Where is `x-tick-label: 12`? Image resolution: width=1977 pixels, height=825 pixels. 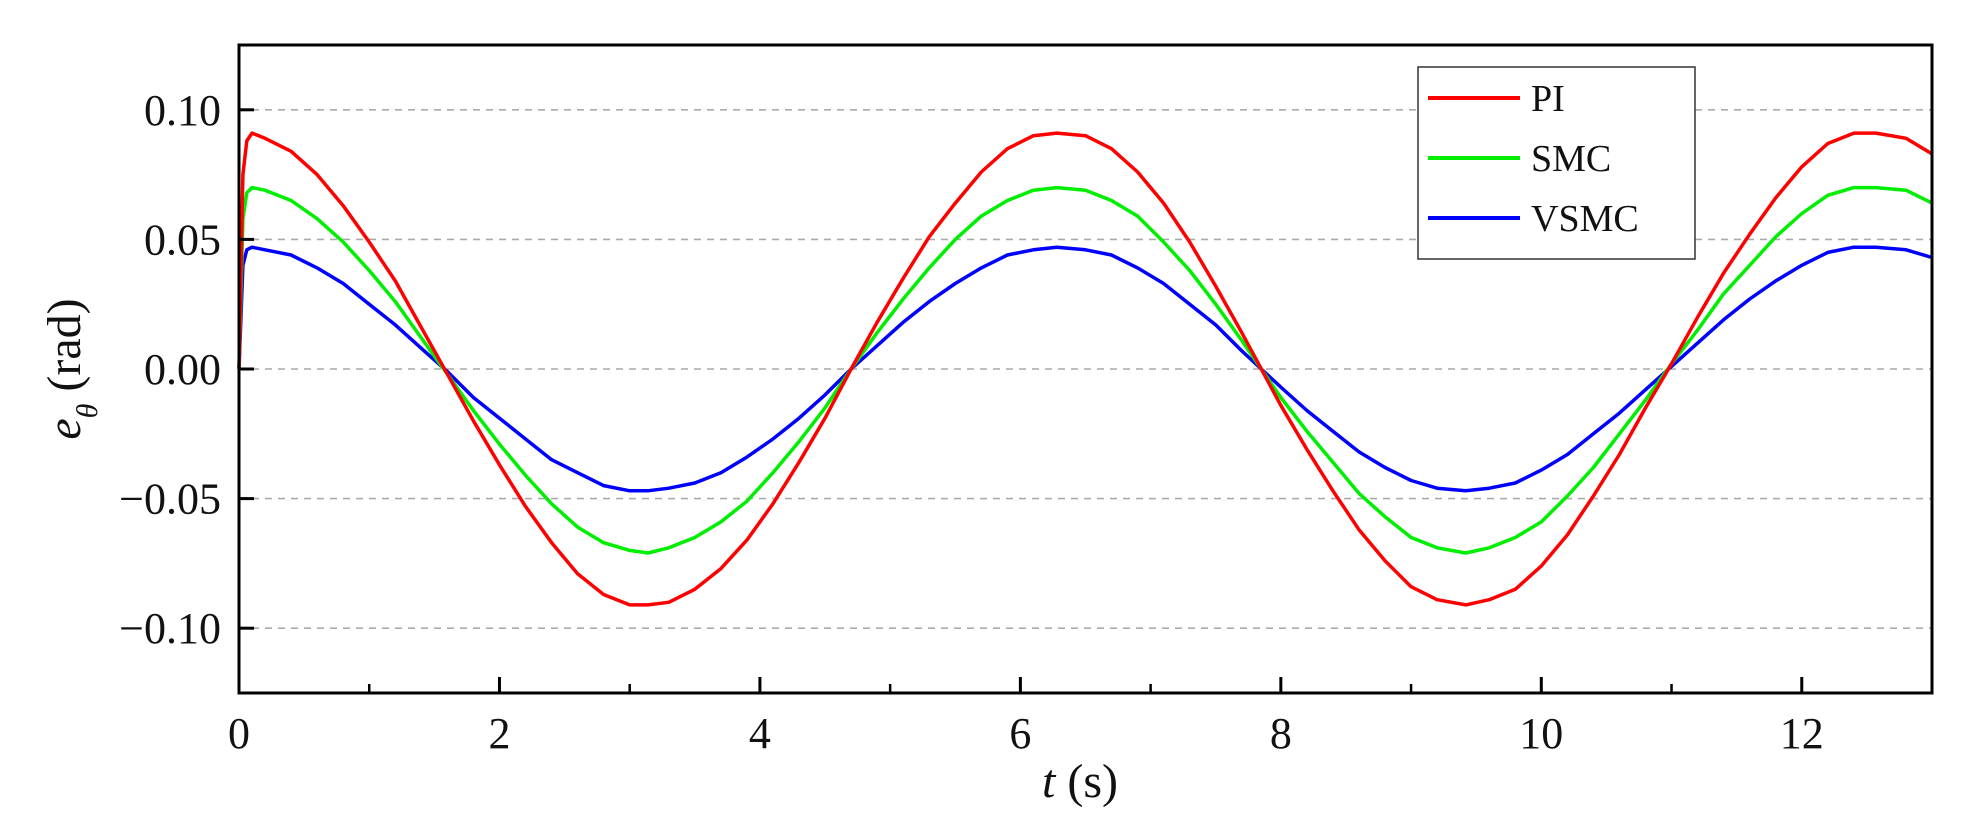 x-tick-label: 12 is located at coordinates (1802, 733).